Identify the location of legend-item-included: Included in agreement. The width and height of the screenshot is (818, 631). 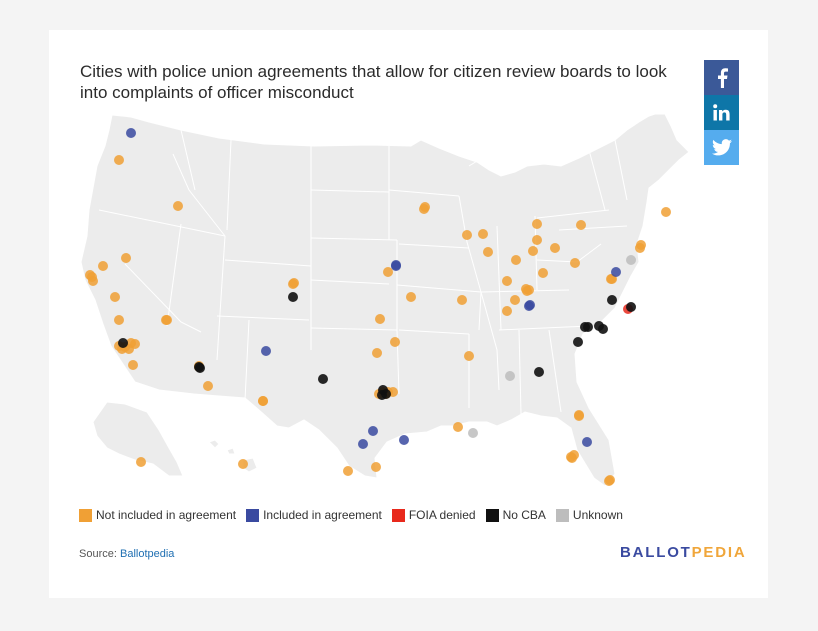
(314, 515).